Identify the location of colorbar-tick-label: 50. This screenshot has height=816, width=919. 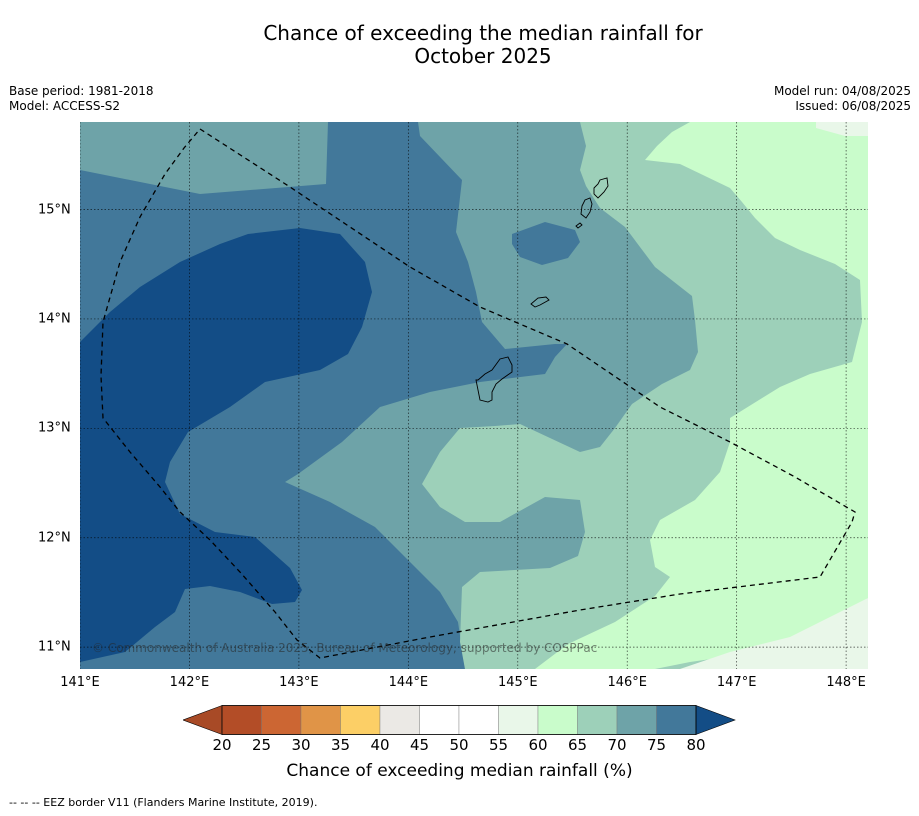
(459, 745).